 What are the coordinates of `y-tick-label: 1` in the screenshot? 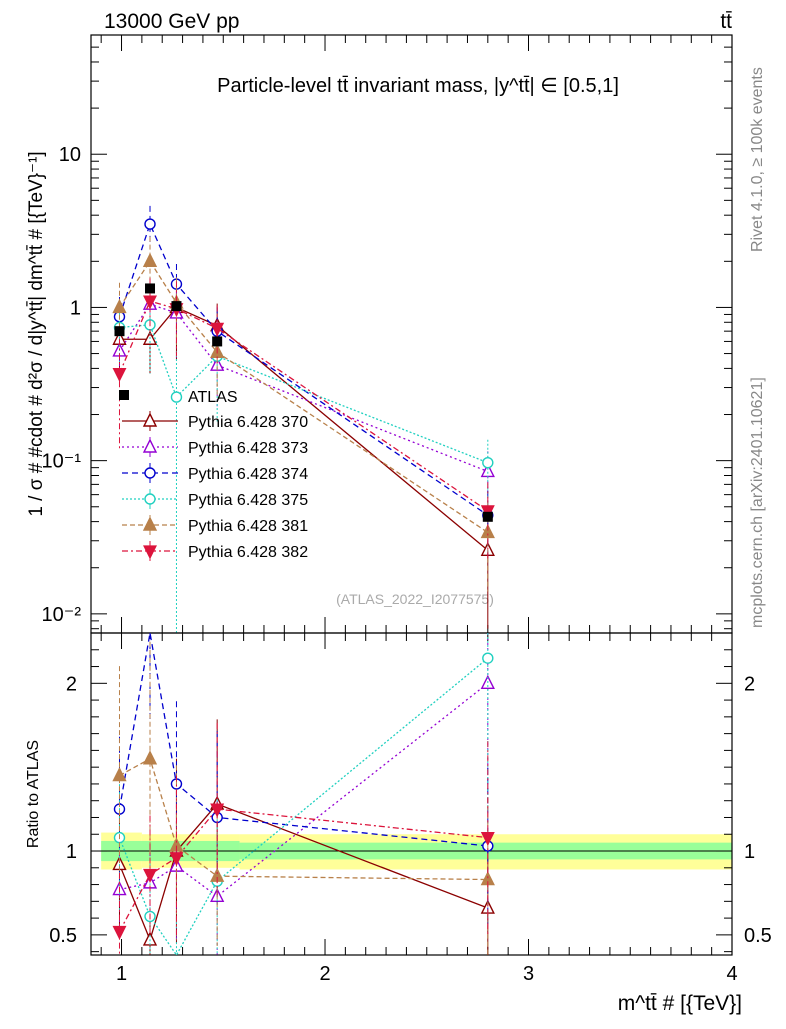 It's located at (75, 308).